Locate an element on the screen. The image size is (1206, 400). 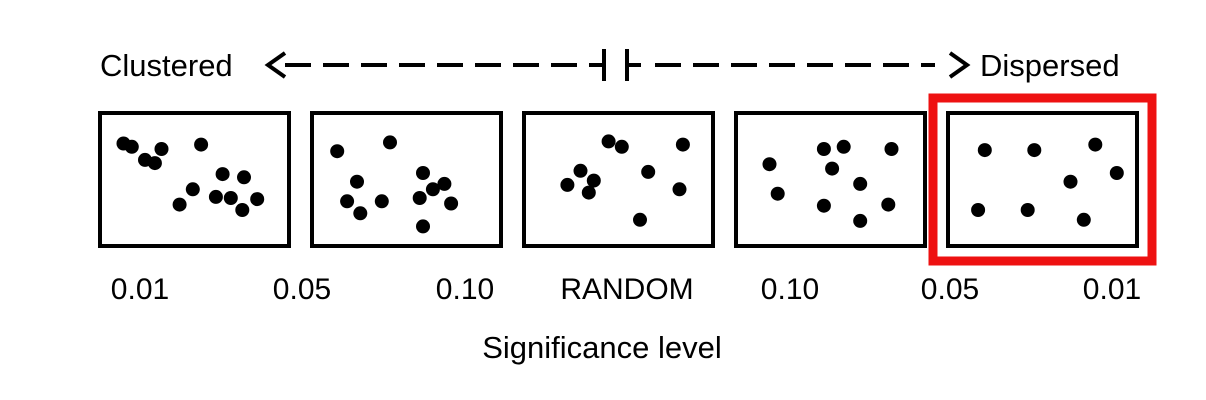
clustered-label: Clustered is located at coordinates (166, 65).